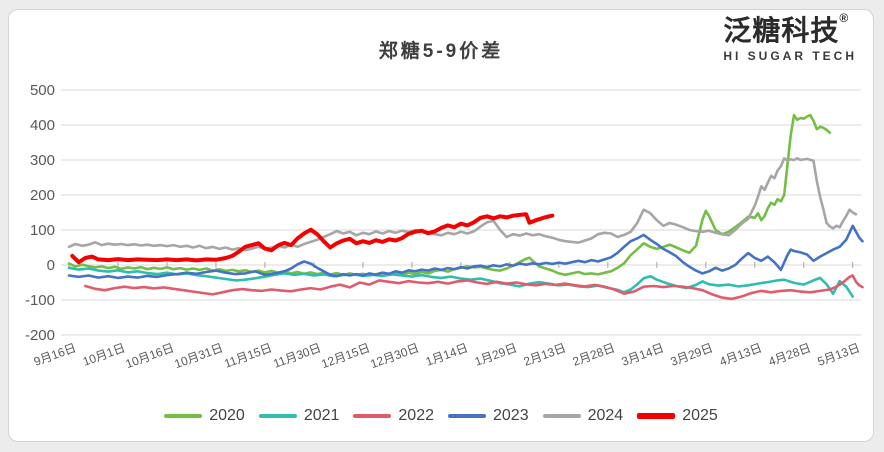  What do you see at coordinates (393, 416) in the screenshot?
I see `legend-item-2022: 2022` at bounding box center [393, 416].